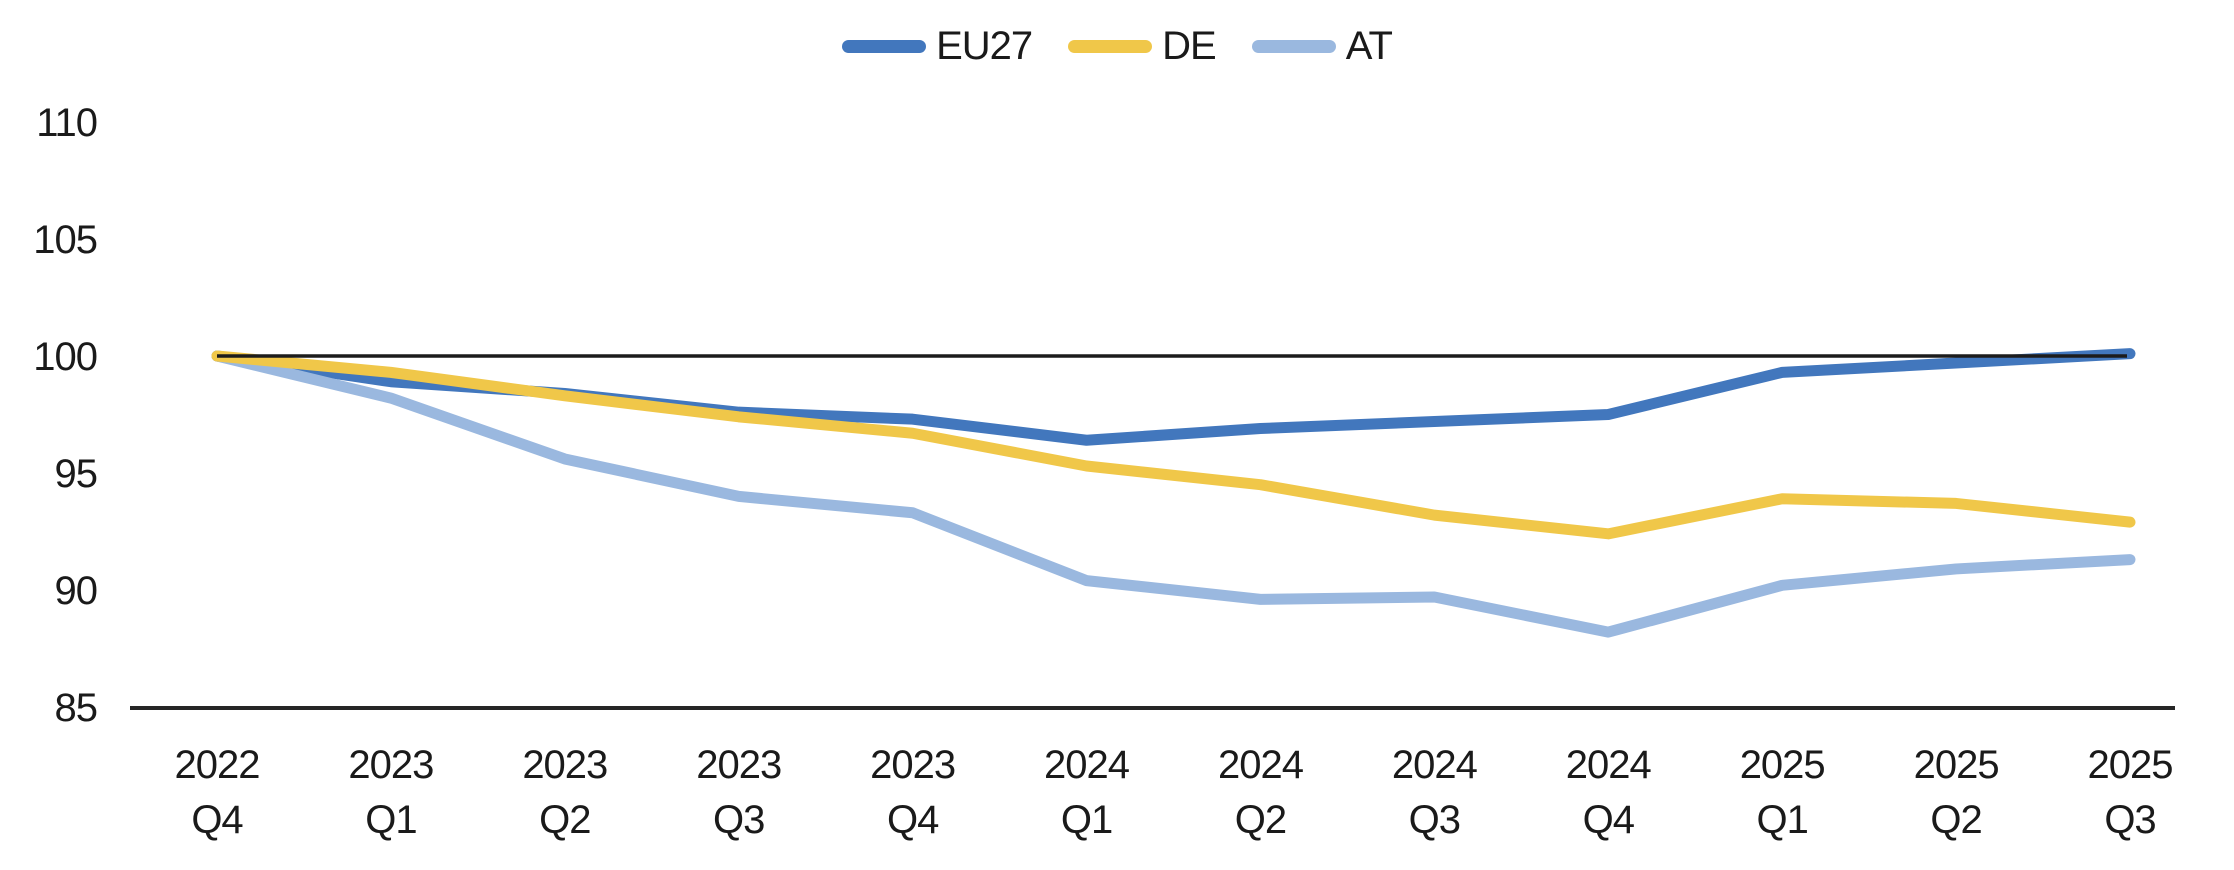  I want to click on legend: EU27 DE AT, so click(1117, 46).